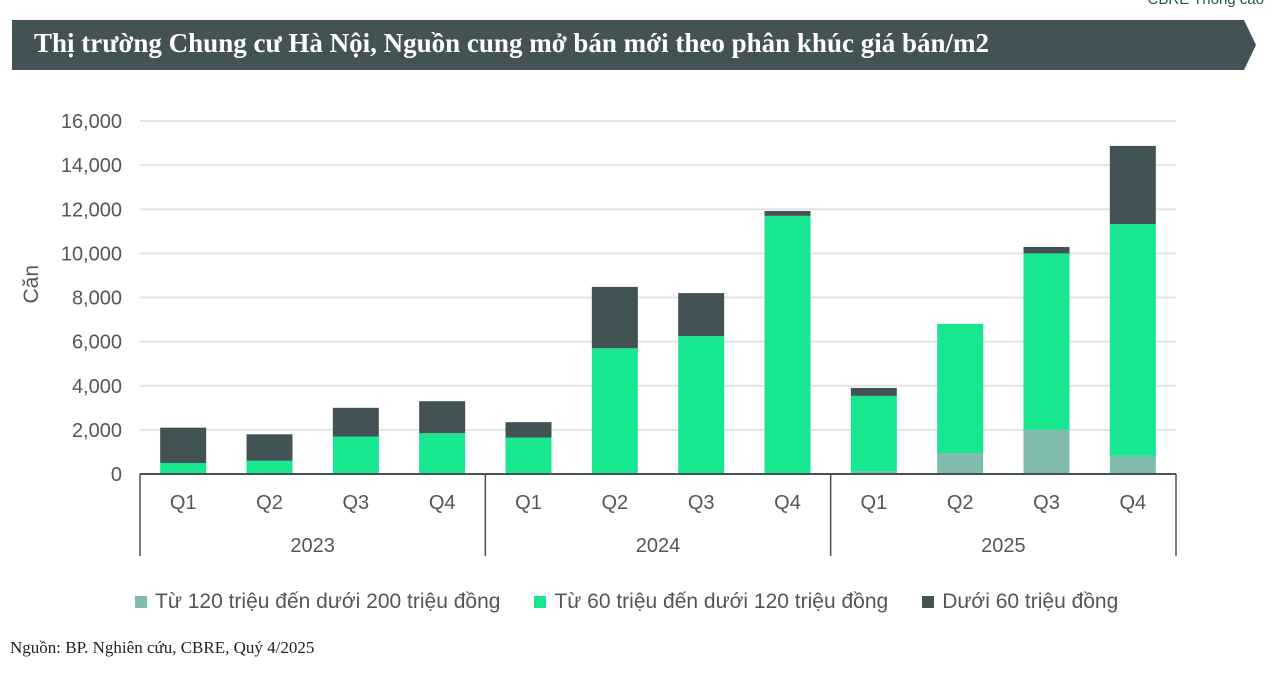 The width and height of the screenshot is (1272, 674). Describe the element at coordinates (31, 284) in the screenshot. I see `y-axis-label: Căn` at that location.